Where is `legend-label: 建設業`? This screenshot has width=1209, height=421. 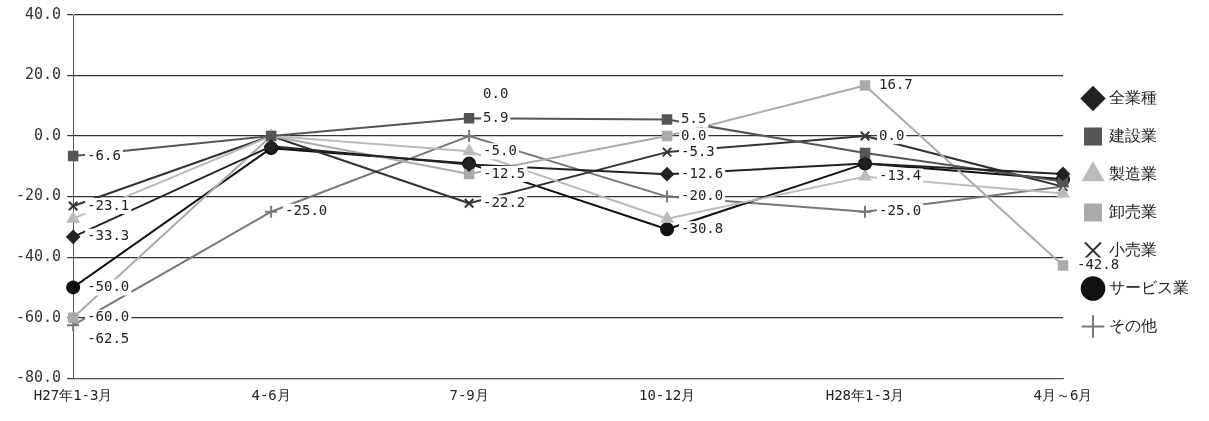 legend-label: 建設業 is located at coordinates (1132, 135).